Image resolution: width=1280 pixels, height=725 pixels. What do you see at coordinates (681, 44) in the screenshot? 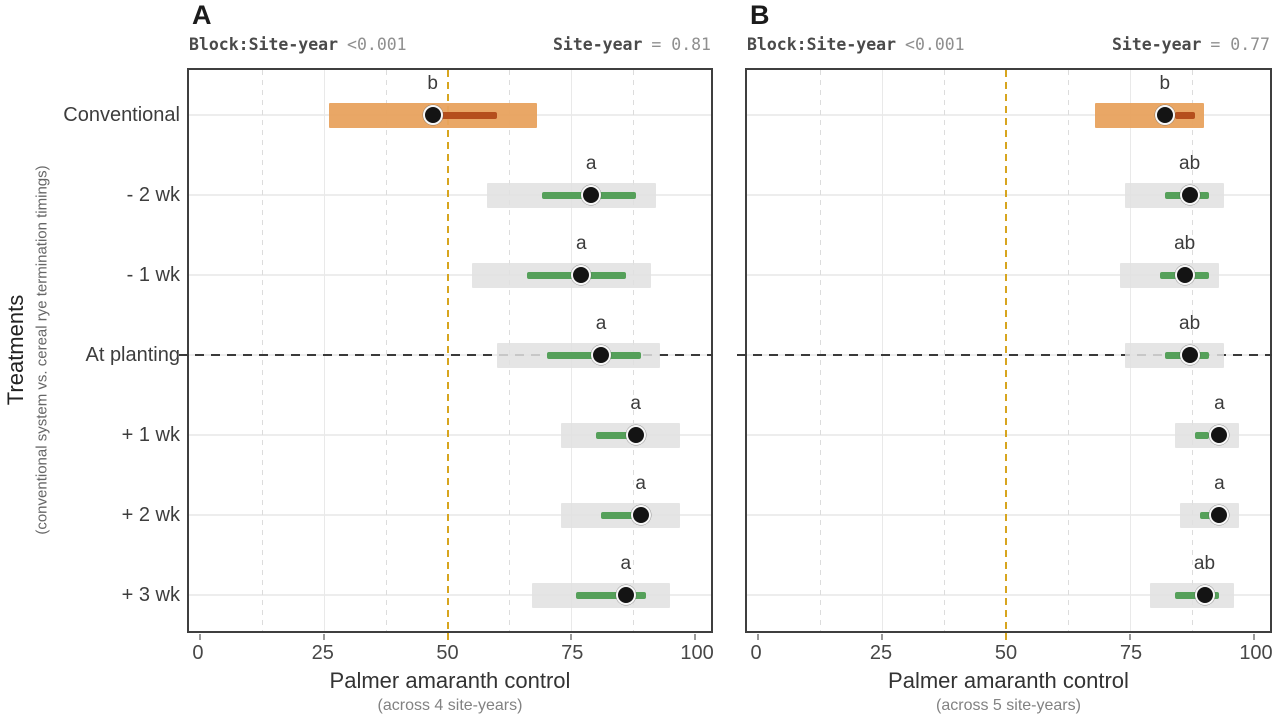
I see `stat-value: = 0.81` at bounding box center [681, 44].